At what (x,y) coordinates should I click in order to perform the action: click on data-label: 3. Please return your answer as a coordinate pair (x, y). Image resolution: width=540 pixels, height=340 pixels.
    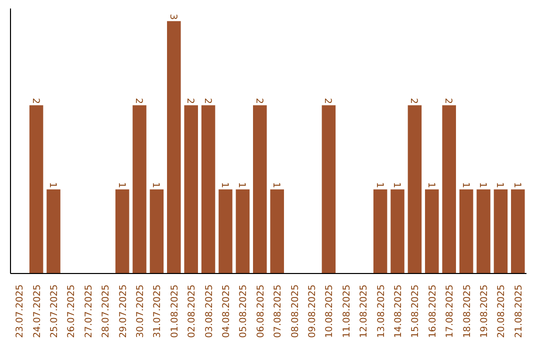
    Looking at the image, I should click on (172, 17).